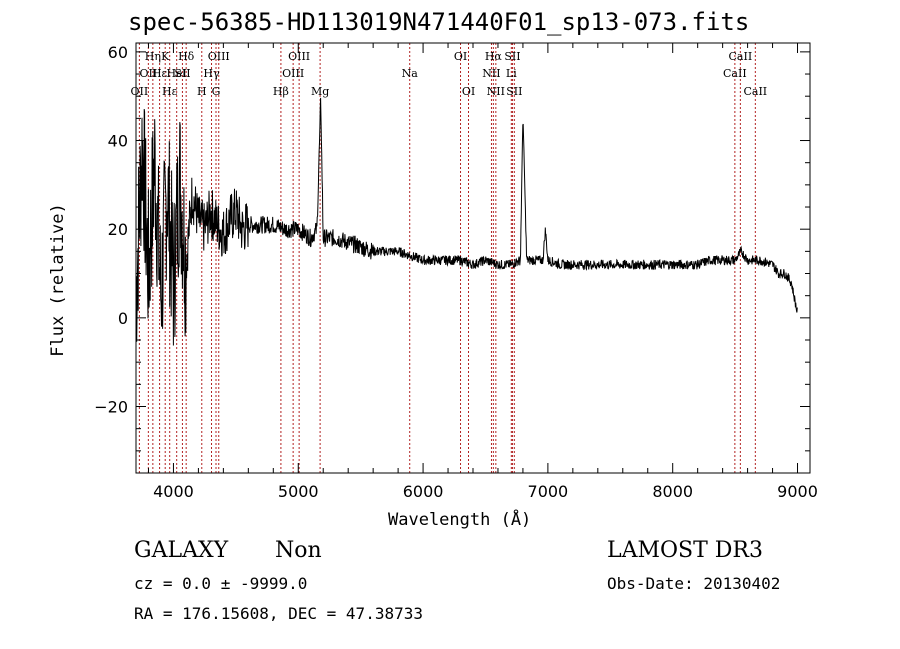 This screenshot has height=649, width=900. I want to click on observation-date: Obs-Date: 20130402, so click(694, 583).